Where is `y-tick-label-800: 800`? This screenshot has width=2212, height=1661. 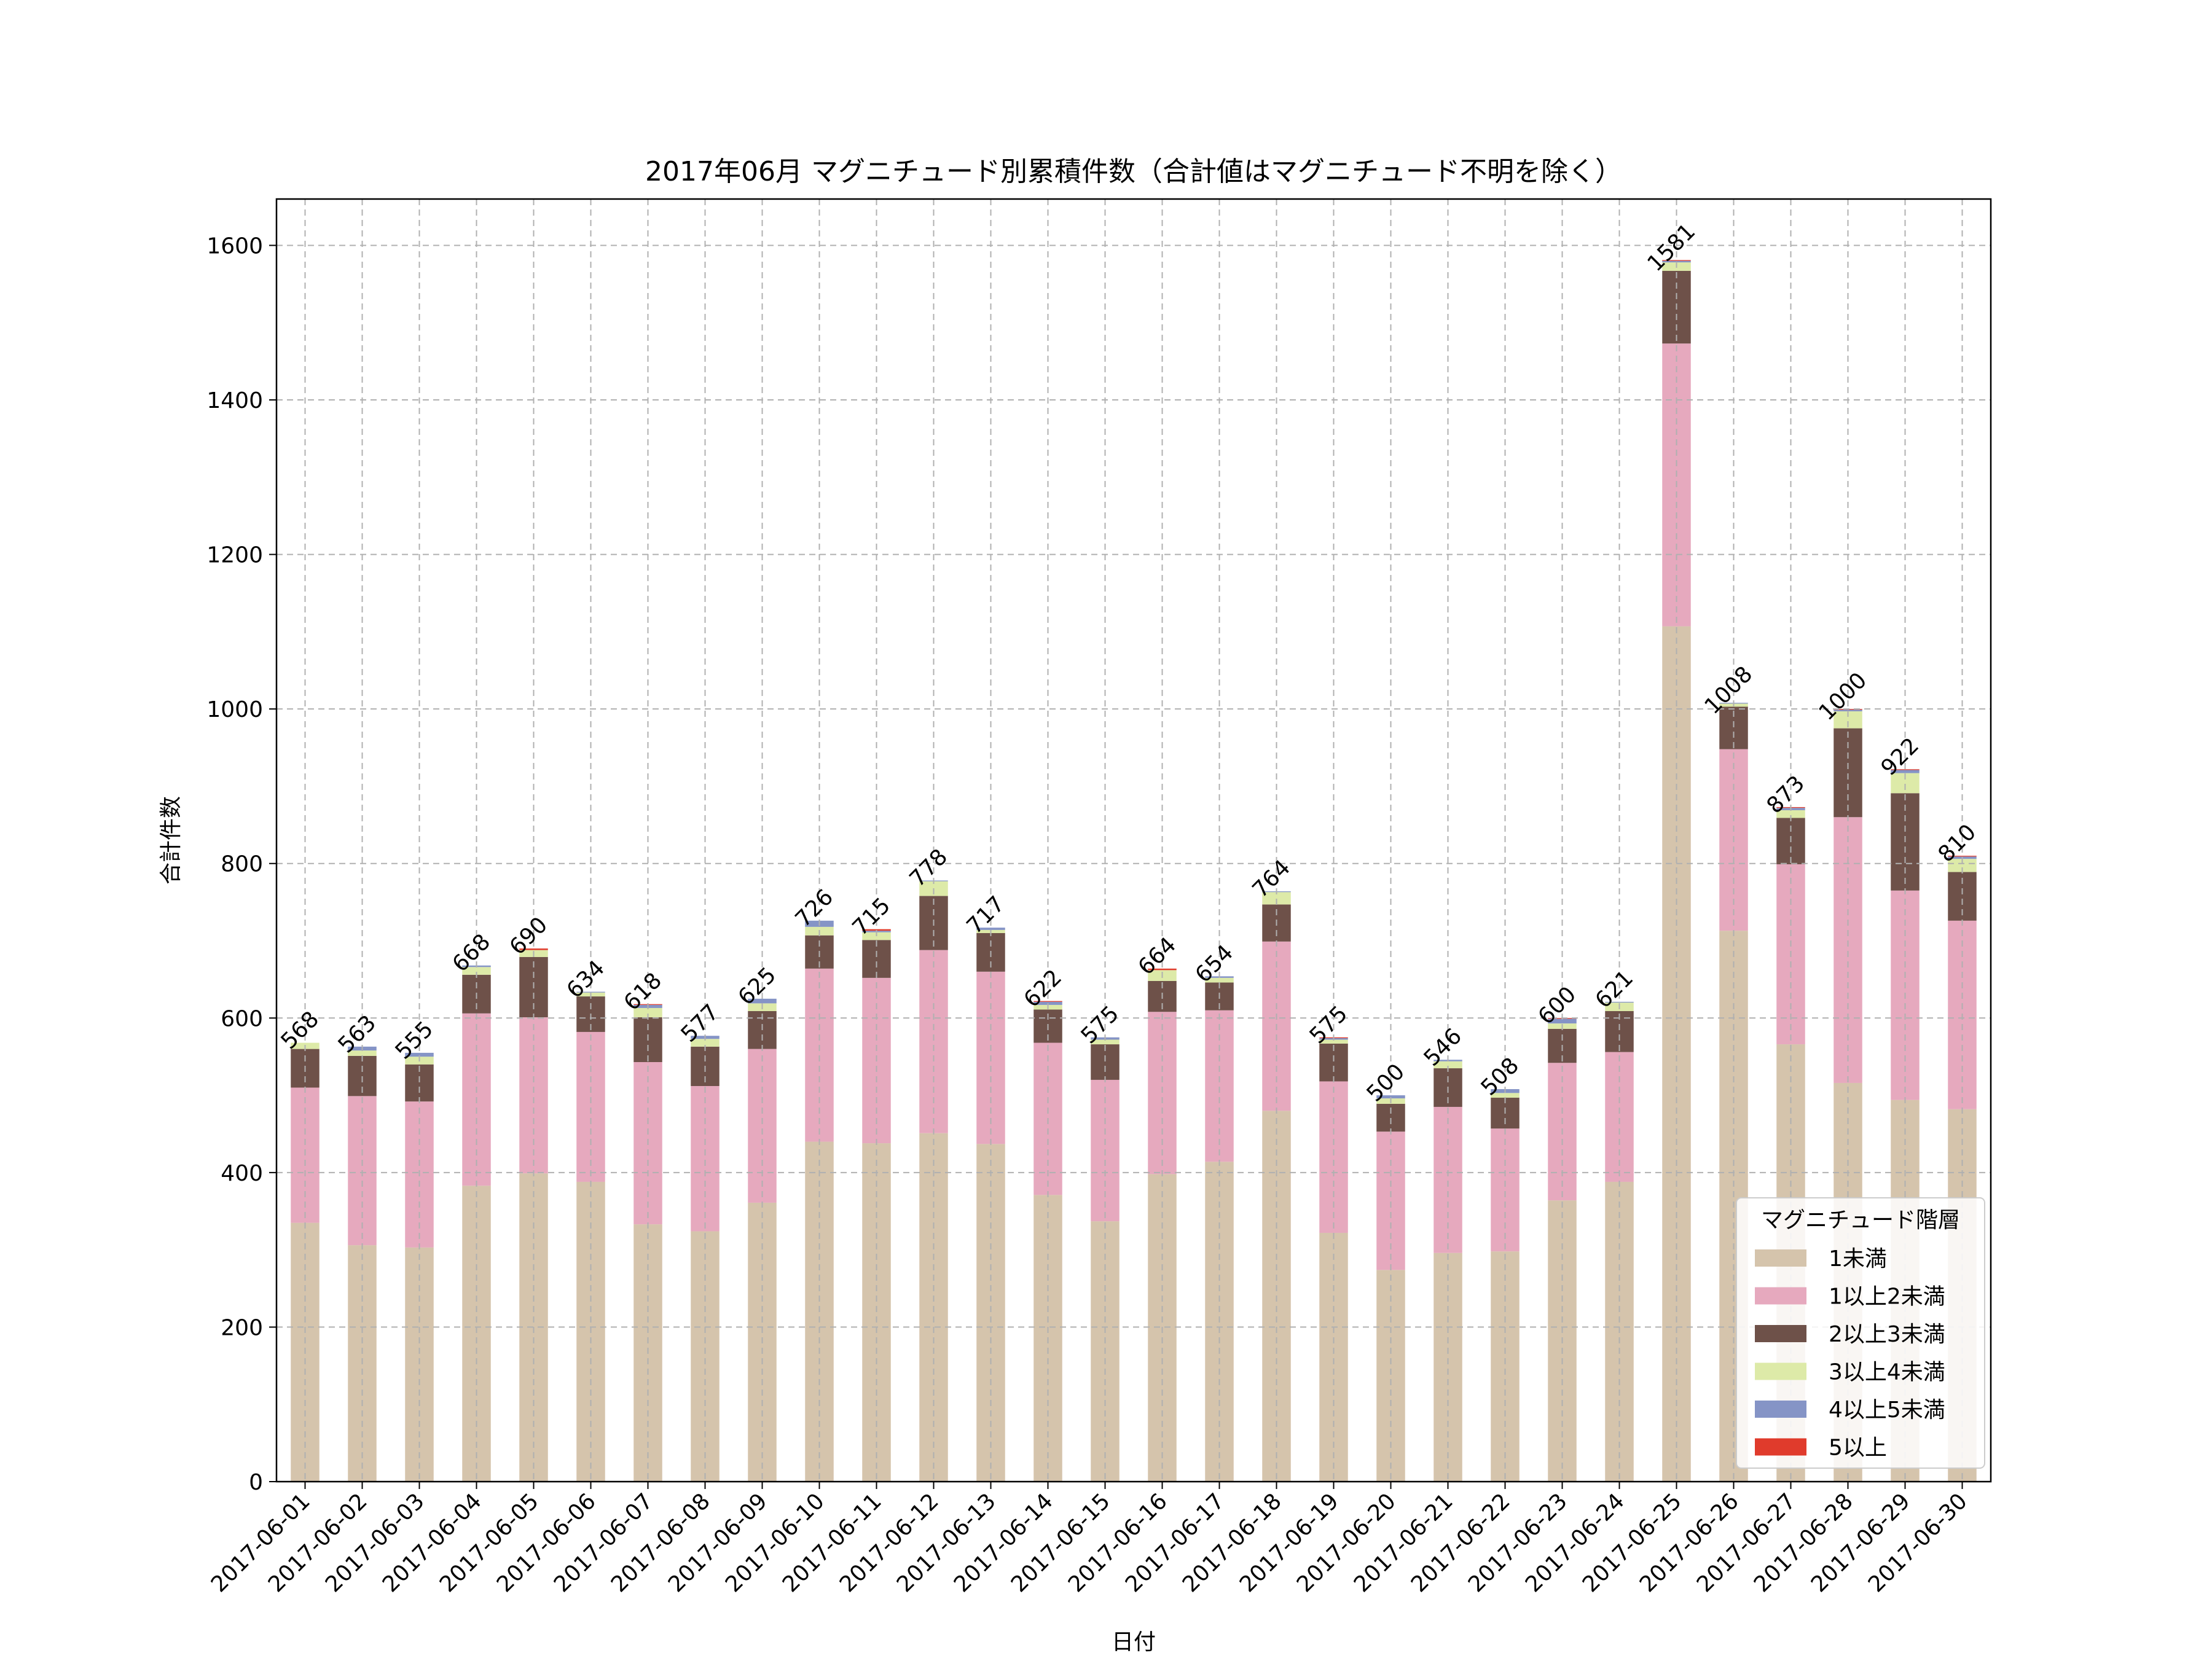 y-tick-label-800: 800 is located at coordinates (242, 864).